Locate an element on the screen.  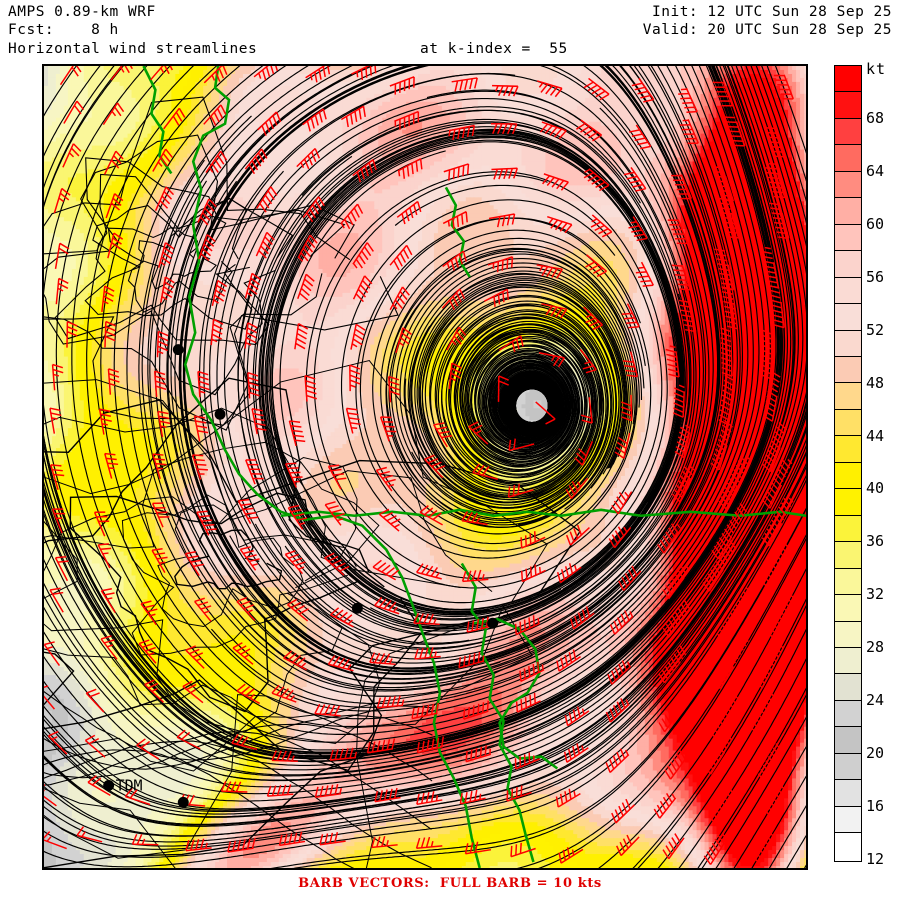
colorbar-tick-label: 44 is located at coordinates (875, 436).